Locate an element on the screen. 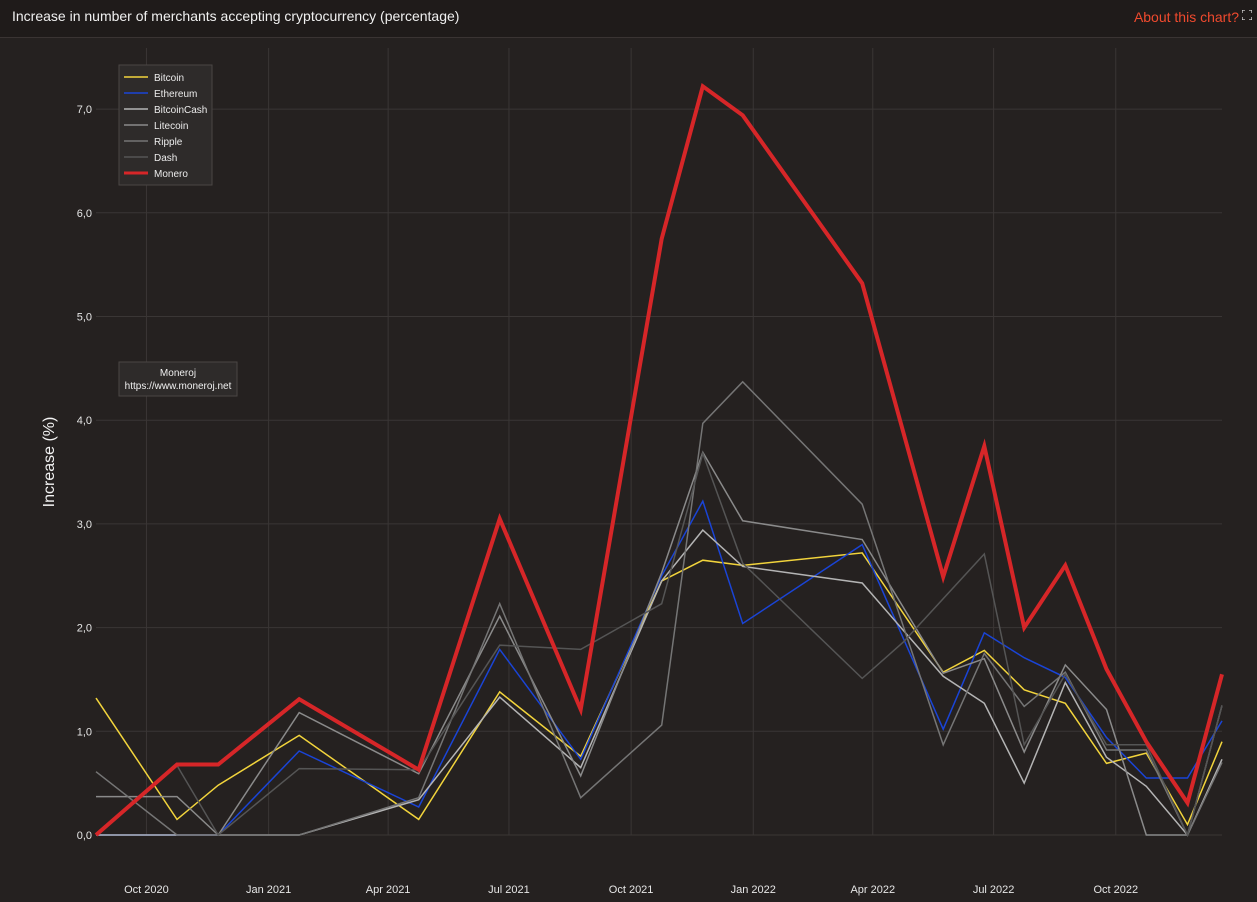 Image resolution: width=1257 pixels, height=902 pixels. y-axis: 0,0 1,0 2,0 3,0 4,0 5,0 6,0 7,0 is located at coordinates (84, 473).